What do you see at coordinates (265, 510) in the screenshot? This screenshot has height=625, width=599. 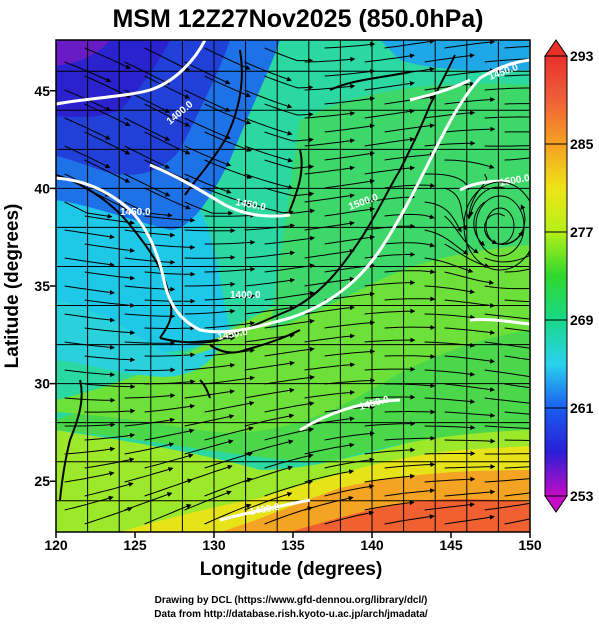 I see `contour-label: 1400.0` at bounding box center [265, 510].